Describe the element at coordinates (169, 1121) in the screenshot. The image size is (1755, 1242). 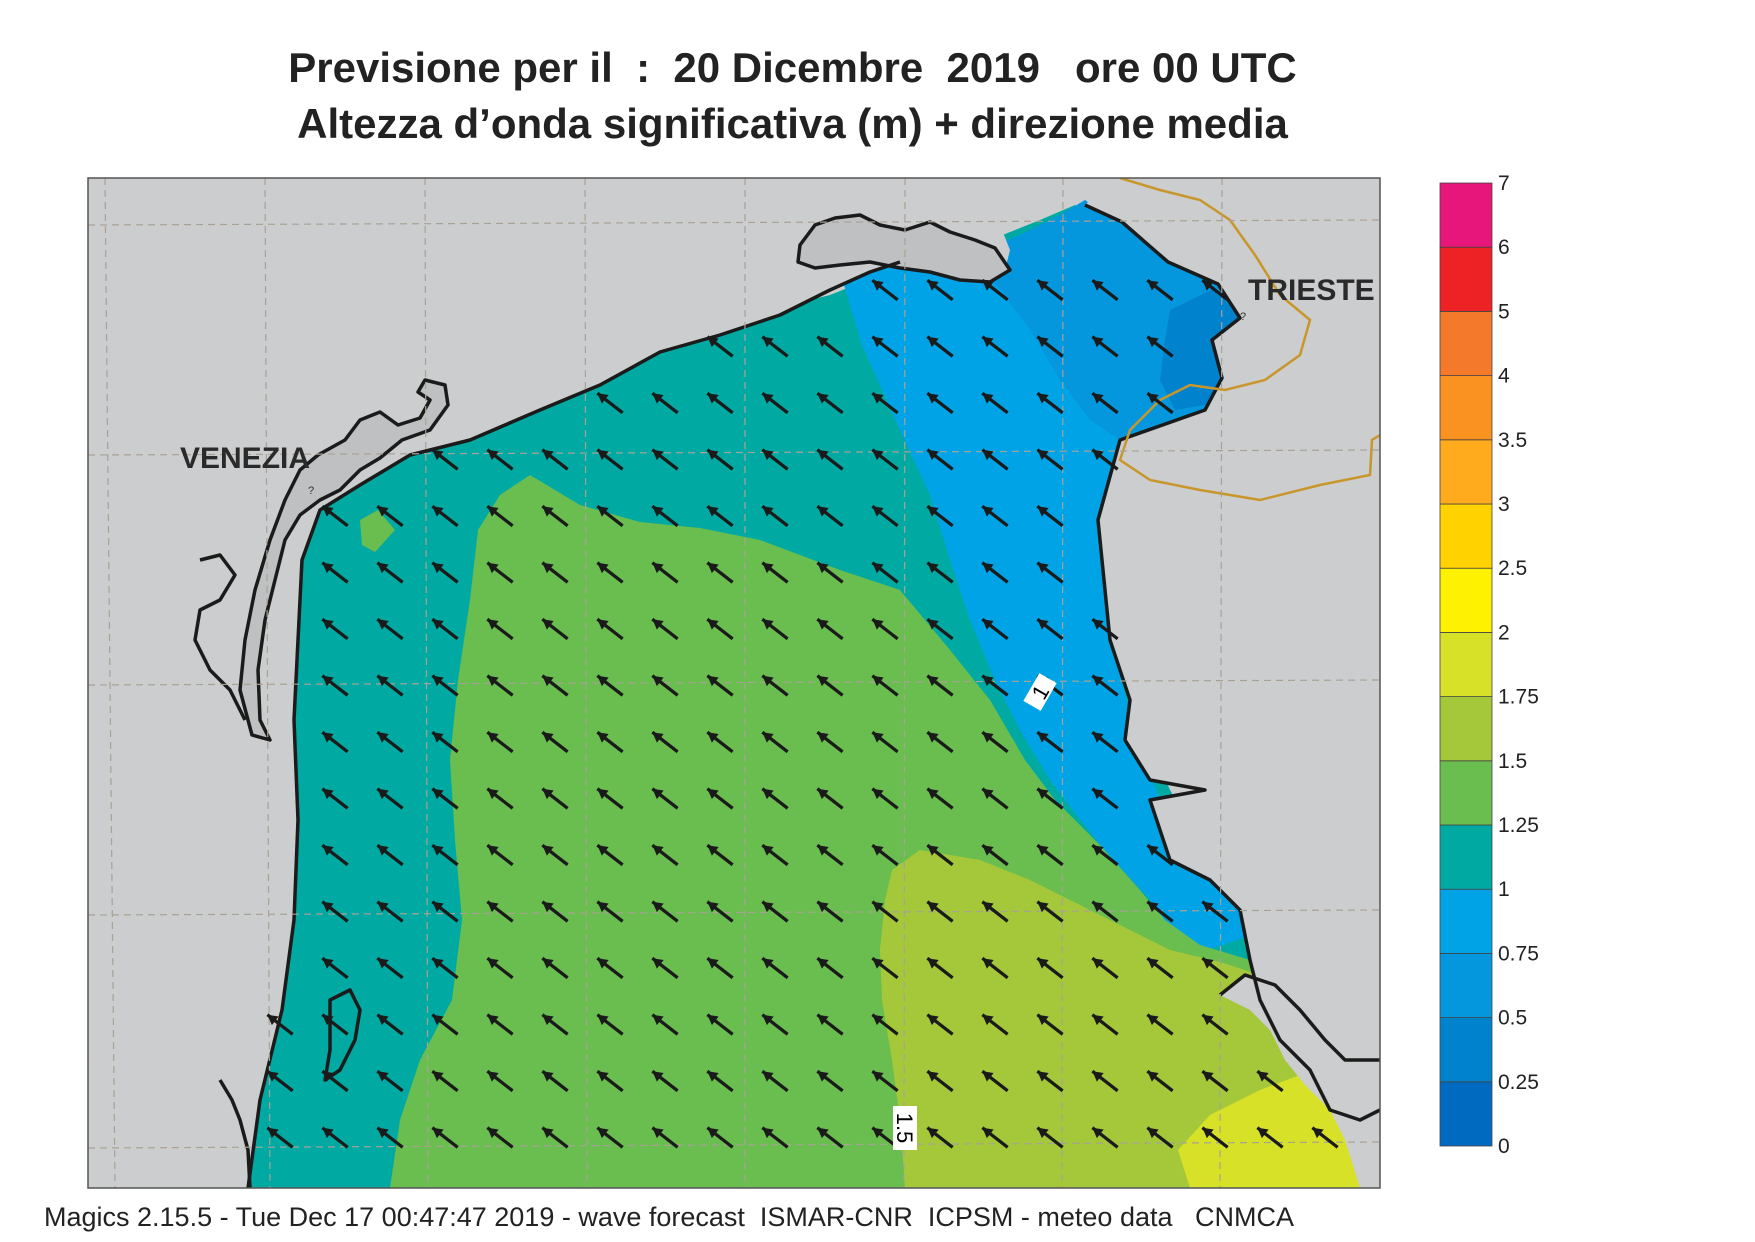
I see `land-po-delta` at that location.